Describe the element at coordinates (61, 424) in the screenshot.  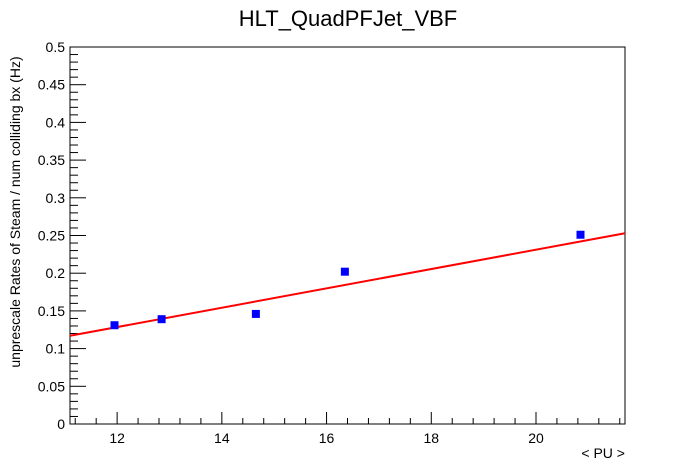
I see `y-tick-label: 0` at that location.